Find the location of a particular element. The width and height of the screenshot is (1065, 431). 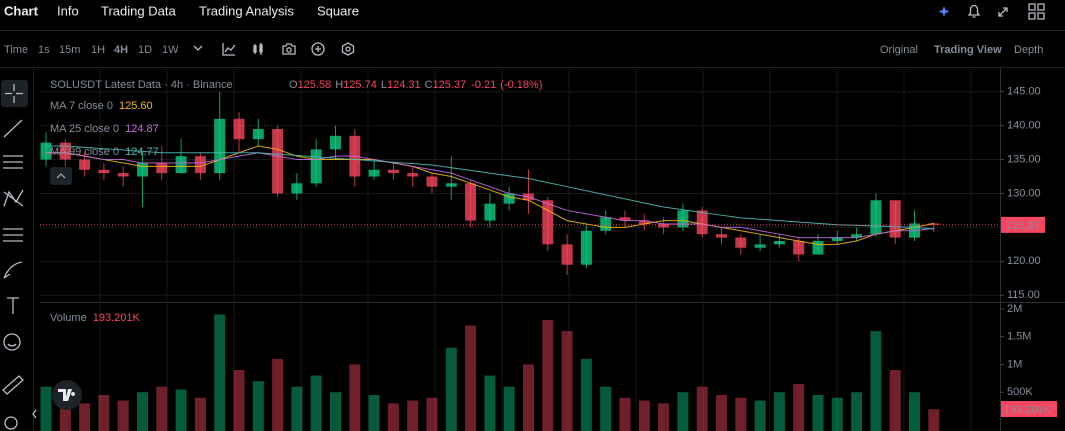

line-tool is located at coordinates (13, 128).